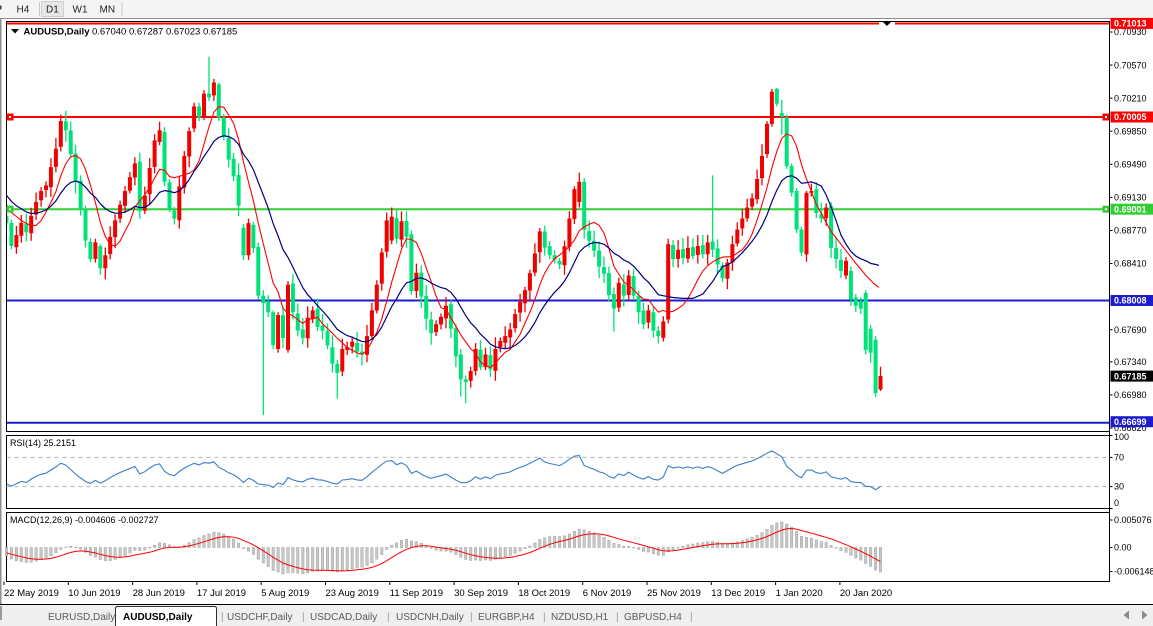 This screenshot has height=626, width=1153. I want to click on svg-text: 0.68770, so click(1130, 231).